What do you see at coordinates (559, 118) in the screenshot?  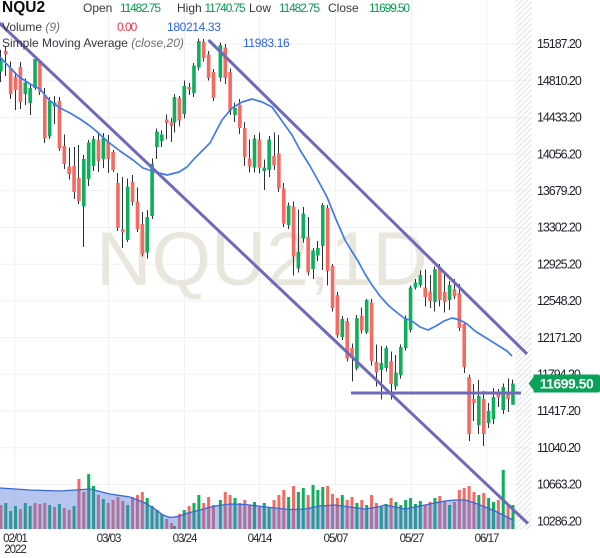 I see `svg-text: 14433.20` at bounding box center [559, 118].